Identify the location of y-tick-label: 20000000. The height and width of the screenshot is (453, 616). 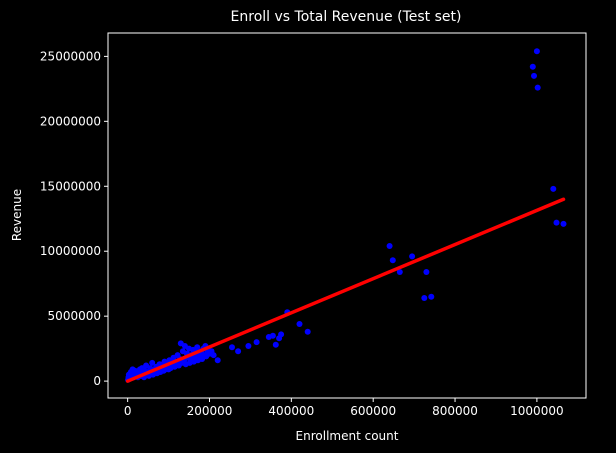
(70, 121).